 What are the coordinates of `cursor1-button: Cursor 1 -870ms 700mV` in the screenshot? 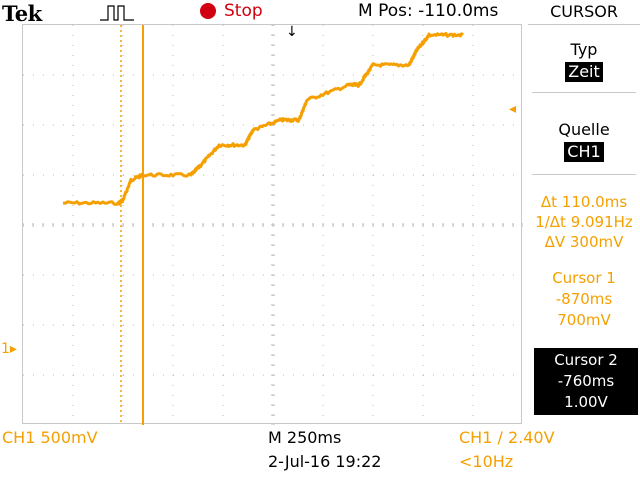 It's located at (584, 299).